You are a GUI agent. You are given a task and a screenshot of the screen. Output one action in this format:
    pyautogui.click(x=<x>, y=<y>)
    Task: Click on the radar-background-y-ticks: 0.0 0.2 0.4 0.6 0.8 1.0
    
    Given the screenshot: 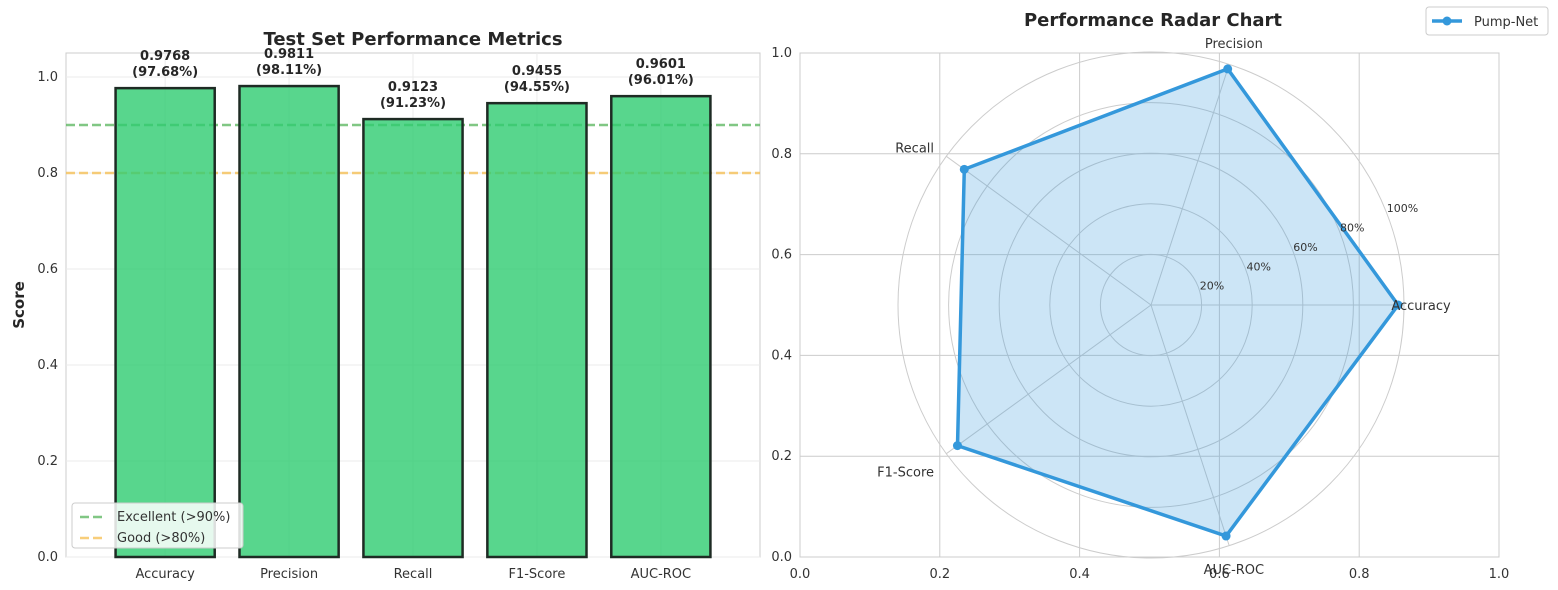 What is the action you would take?
    pyautogui.click(x=781, y=305)
    